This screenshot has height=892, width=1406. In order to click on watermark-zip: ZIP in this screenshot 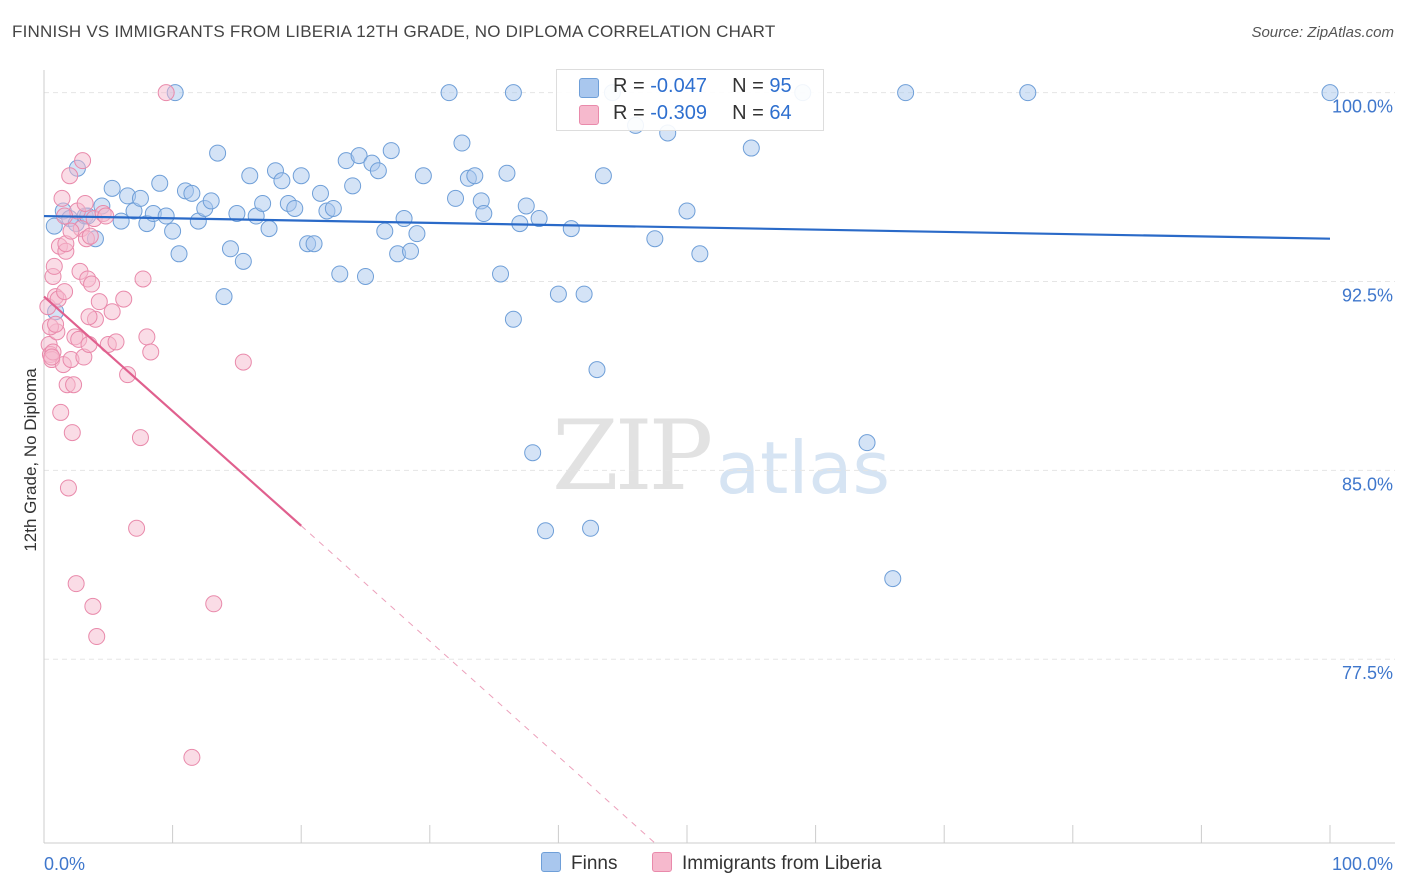, I will do `click(632, 456)`.